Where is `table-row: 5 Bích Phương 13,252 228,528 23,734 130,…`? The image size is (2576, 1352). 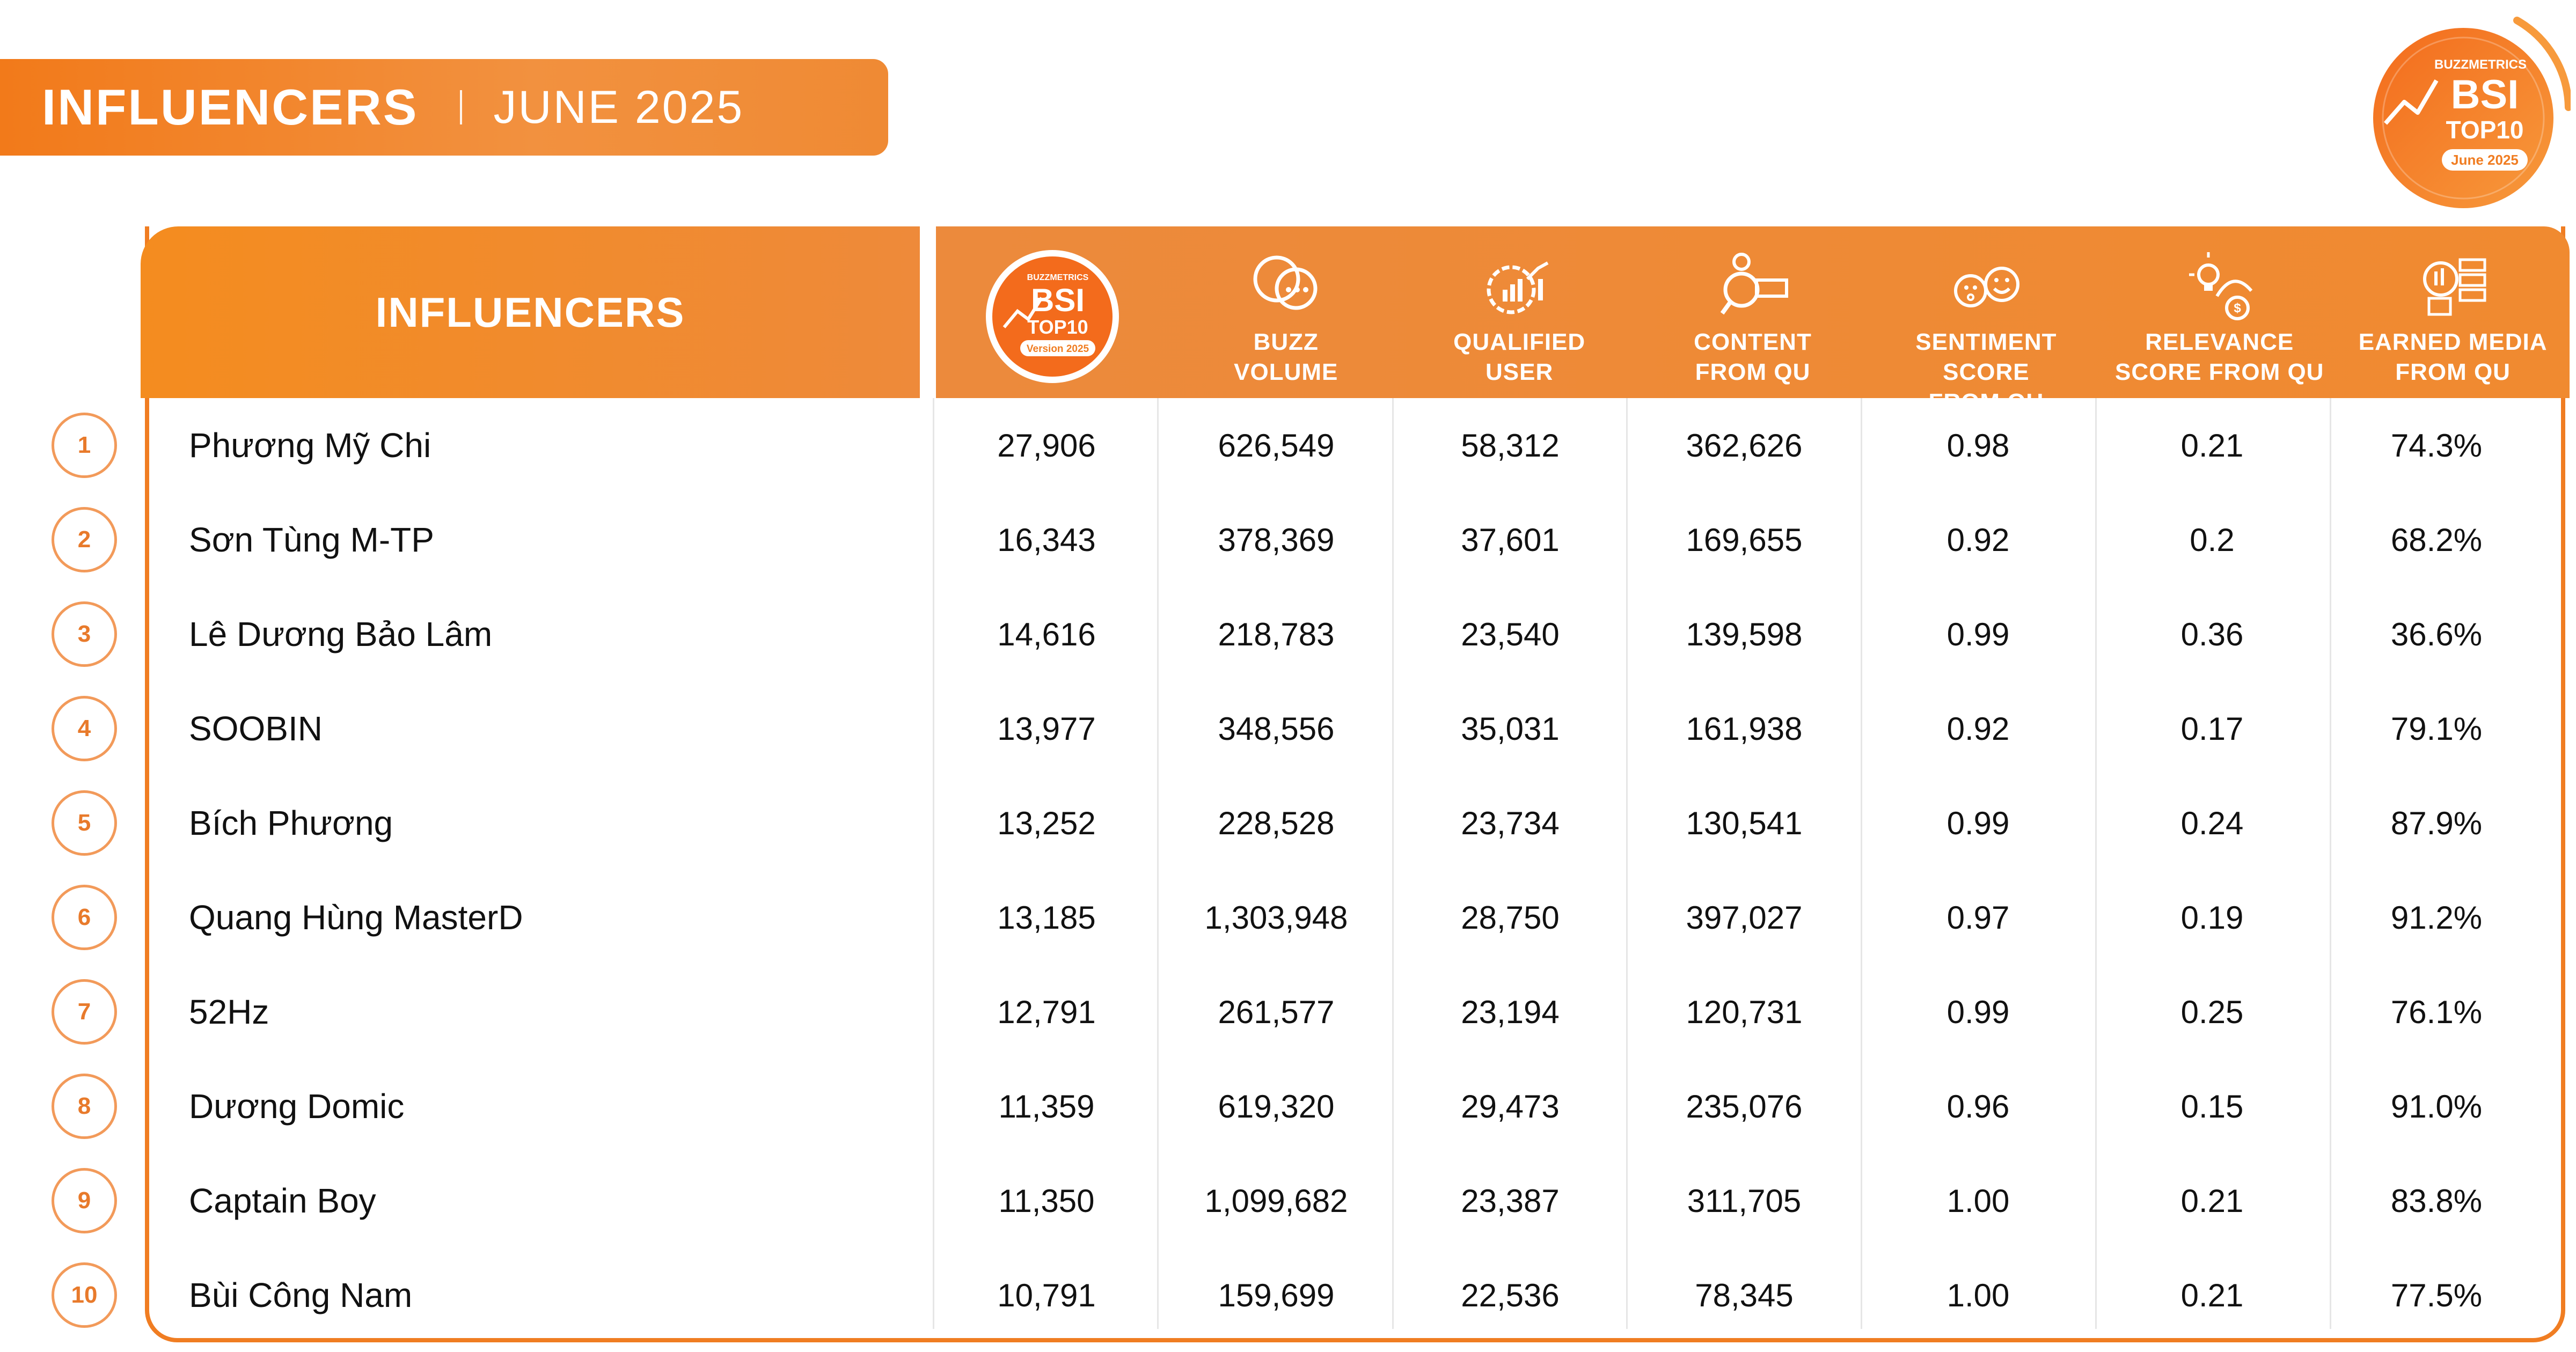
table-row: 5 Bích Phương 13,252 228,528 23,734 130,… is located at coordinates (1288, 823).